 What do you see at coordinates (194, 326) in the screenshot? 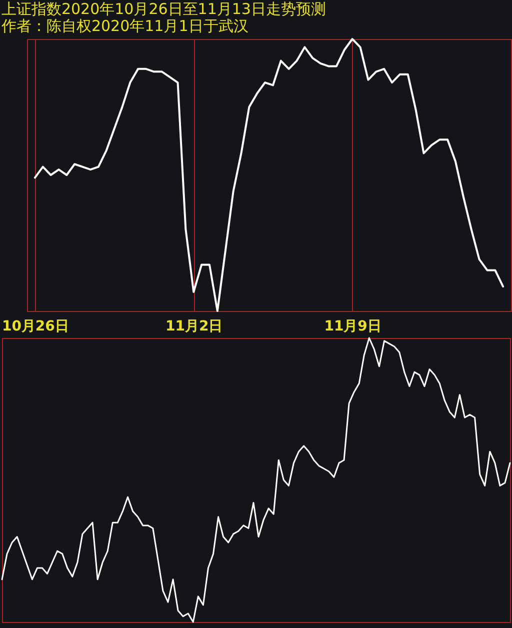
I see `x-tick-label: 11月2日` at bounding box center [194, 326].